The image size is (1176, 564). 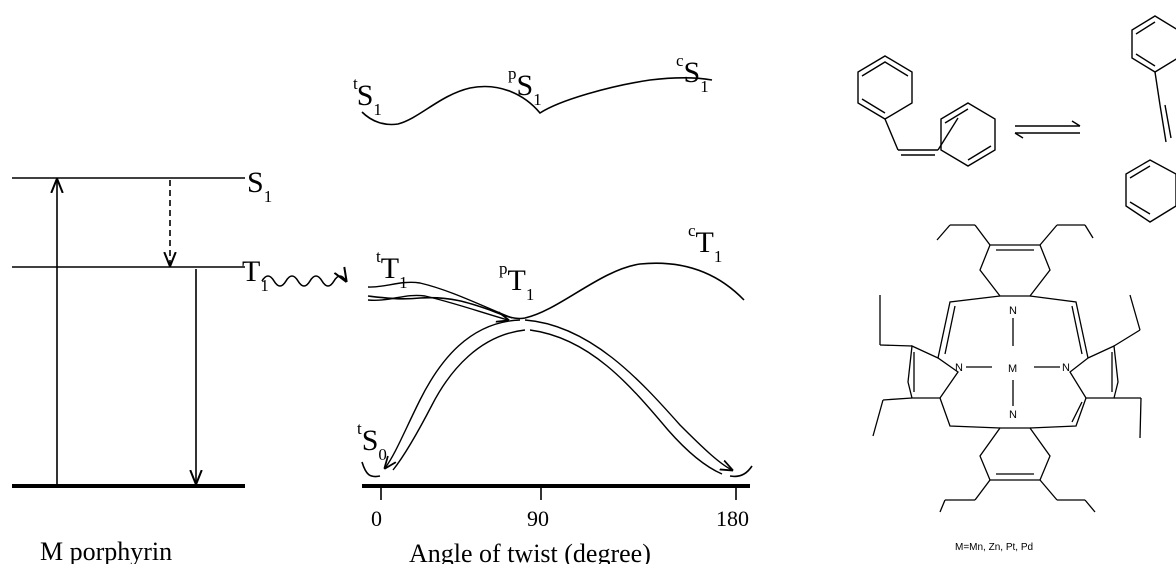 What do you see at coordinates (741, 471) in the screenshot?
I see `s0-well-right` at bounding box center [741, 471].